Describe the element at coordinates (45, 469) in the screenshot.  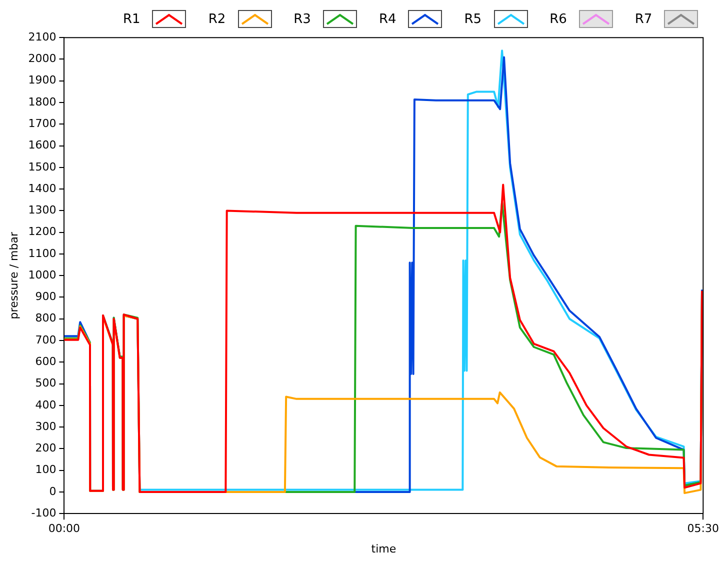
I see `y-tick-label: 100` at that location.